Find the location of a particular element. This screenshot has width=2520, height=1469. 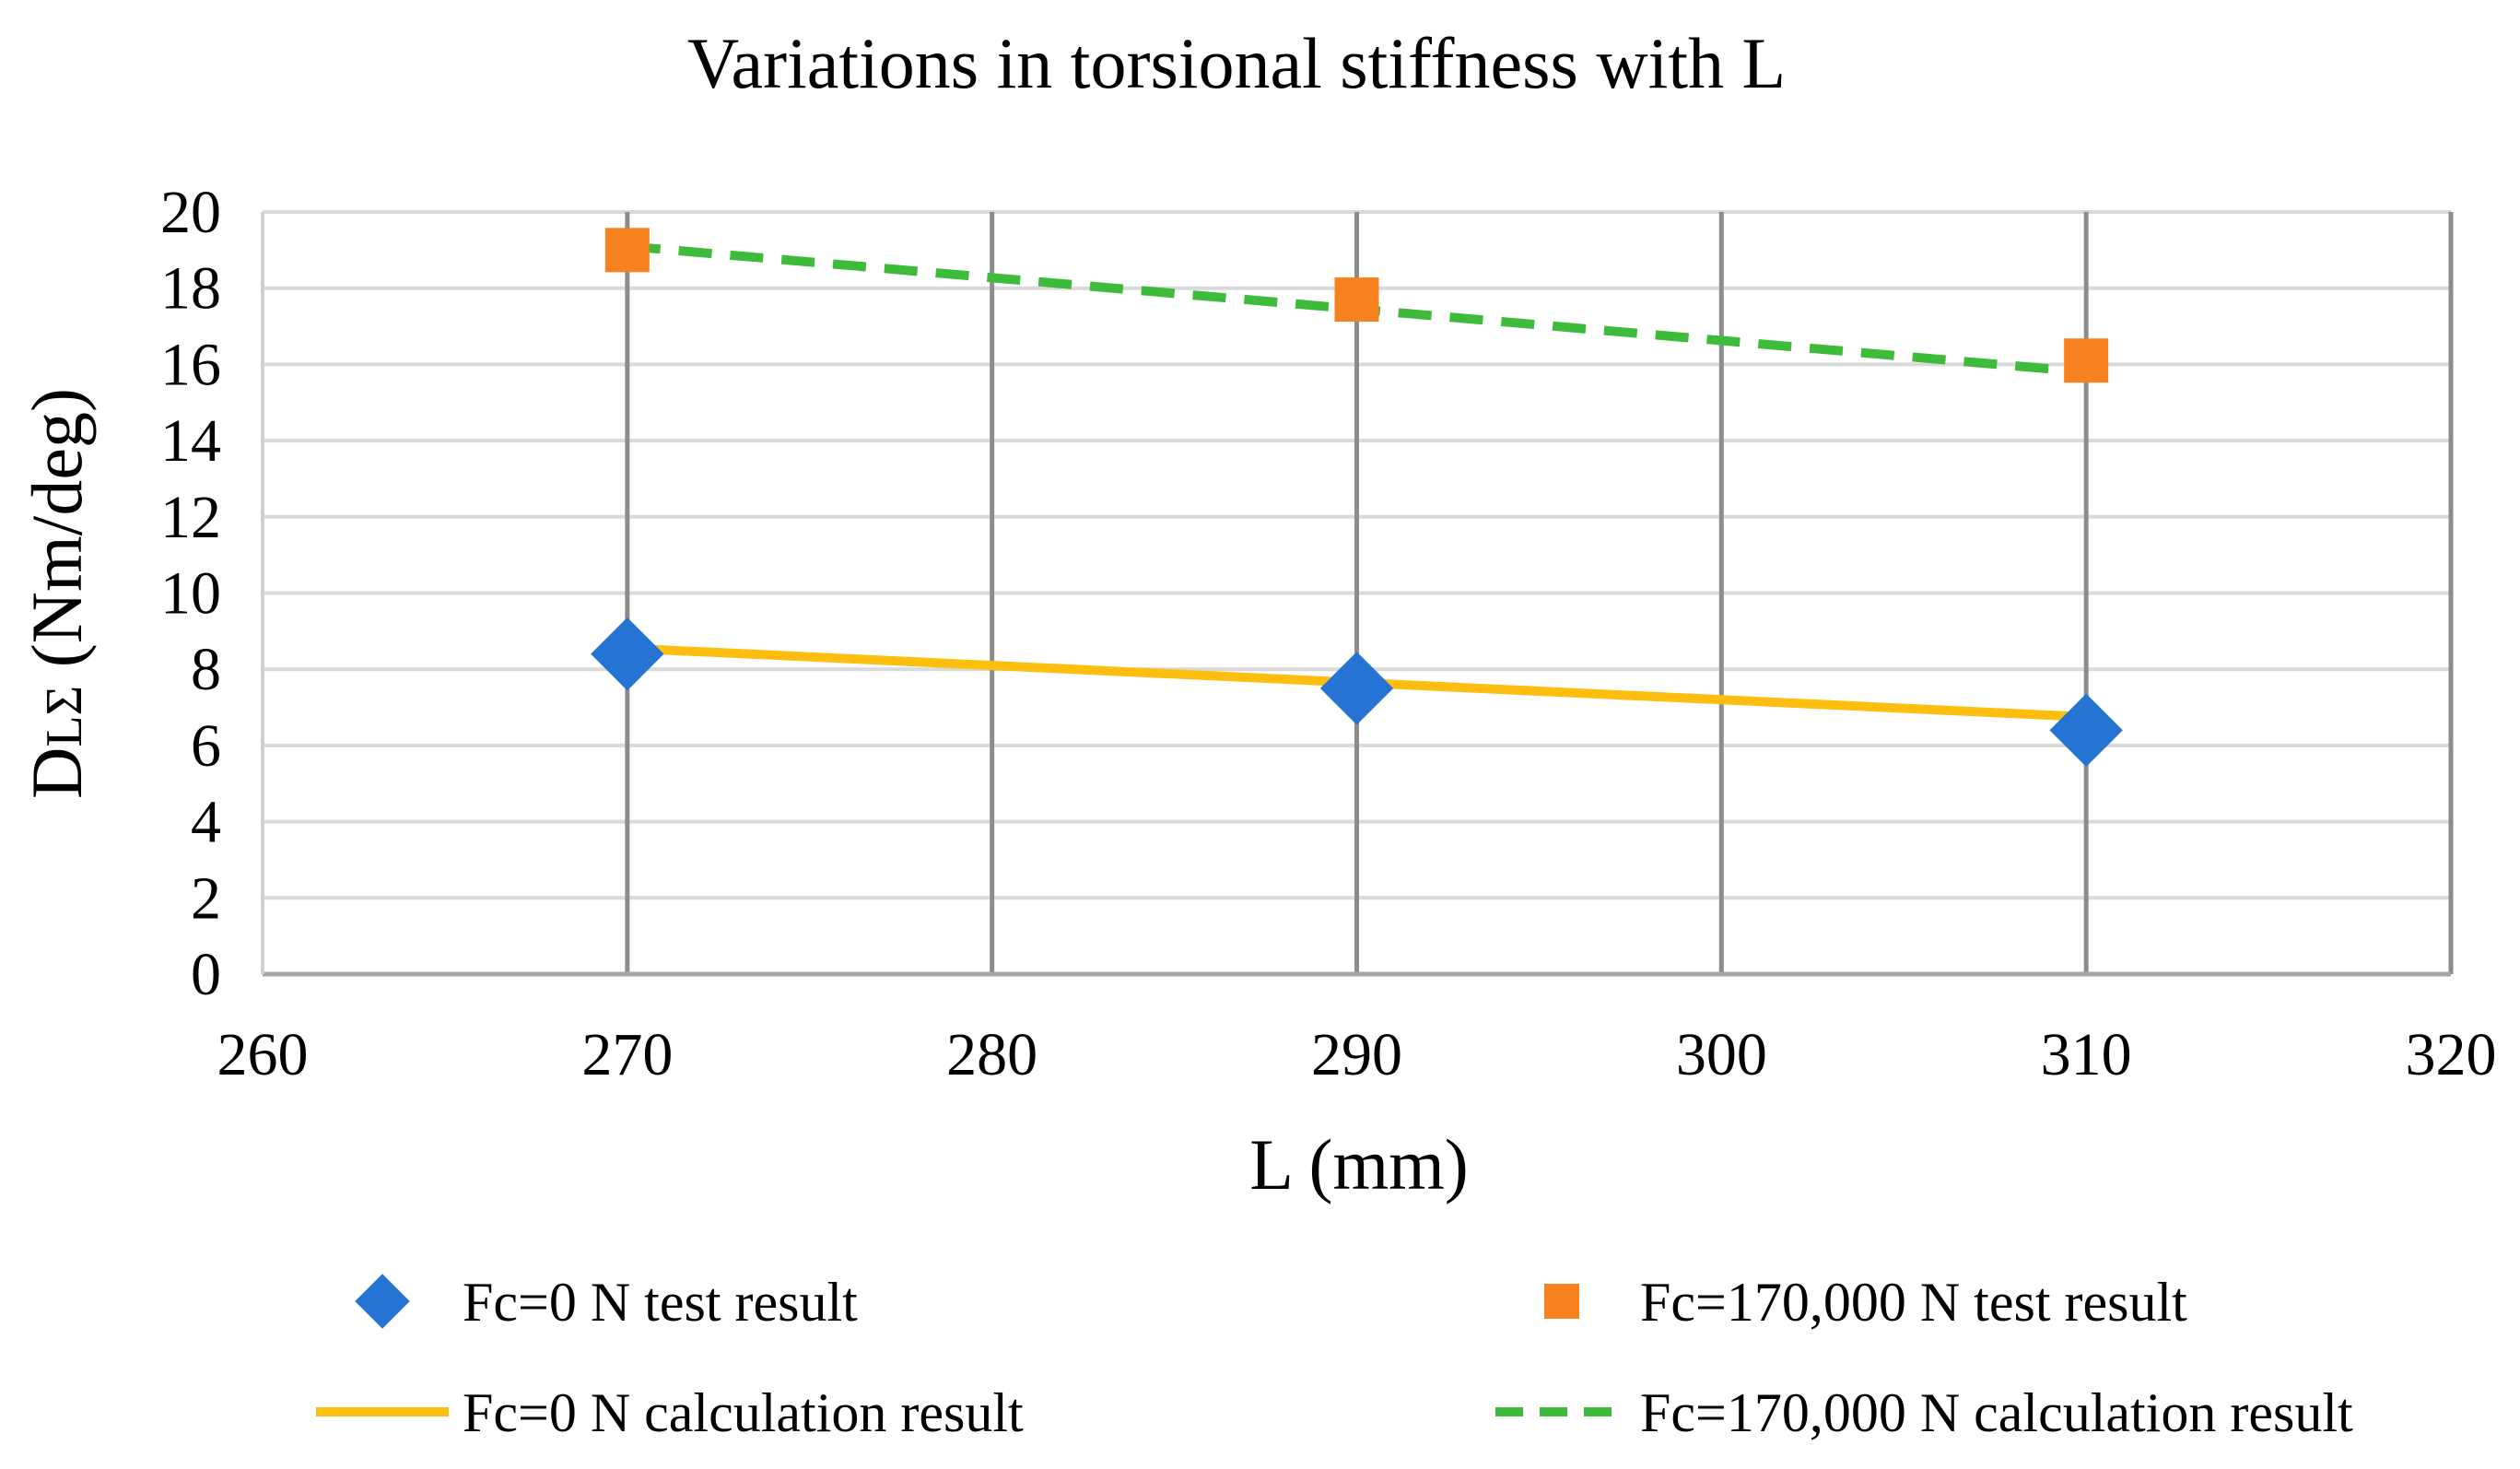

y-tick-label-18: 18 is located at coordinates (190, 289).